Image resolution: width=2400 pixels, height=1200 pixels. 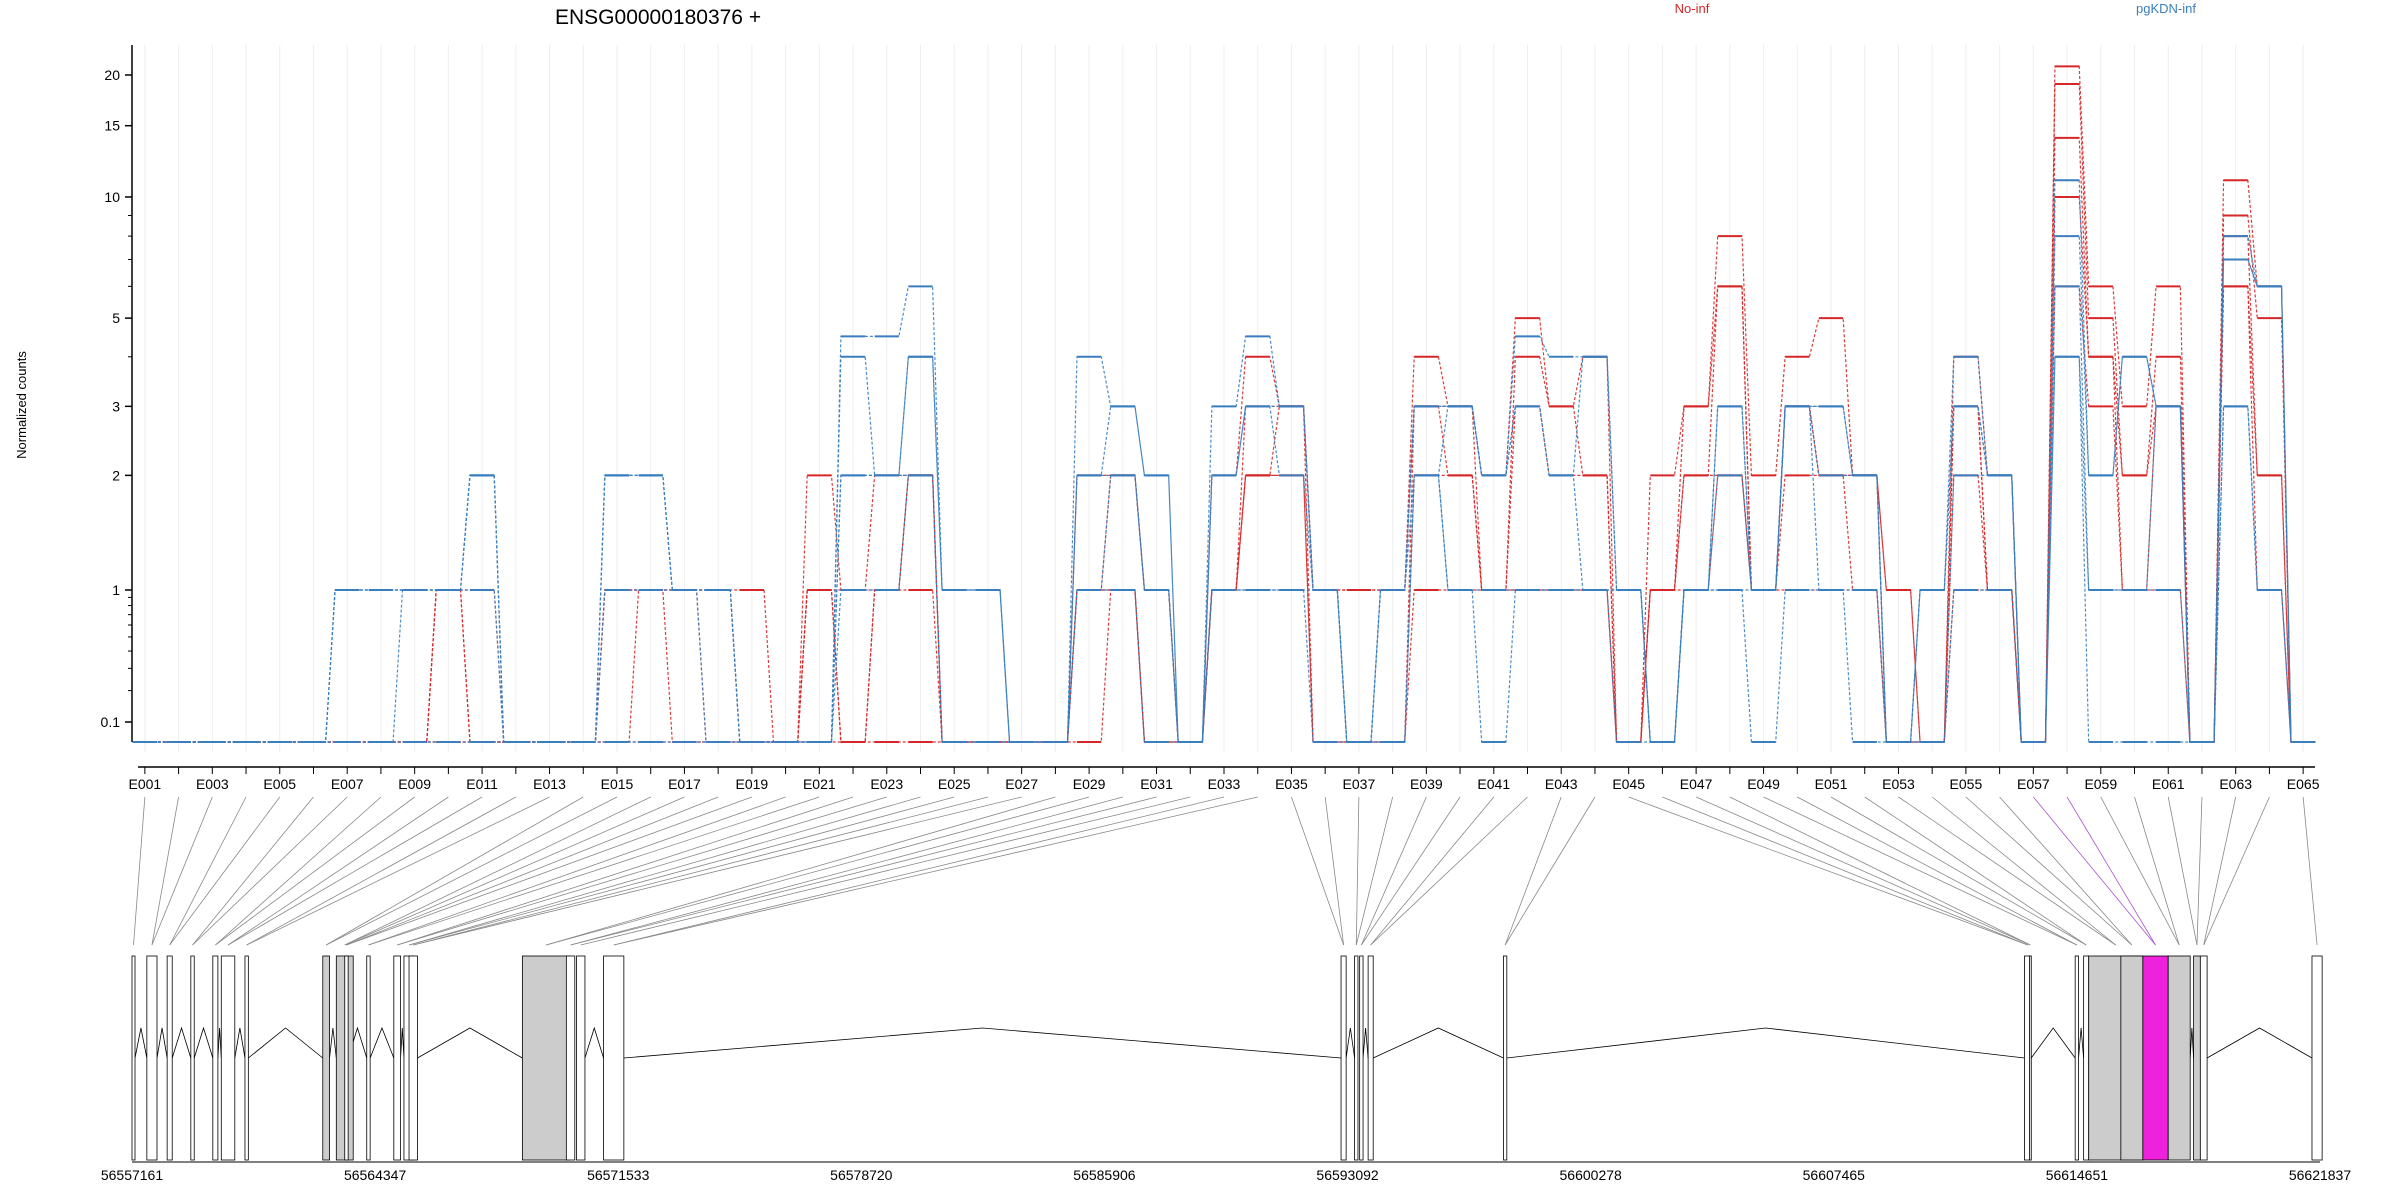 What do you see at coordinates (21, 405) in the screenshot?
I see `y-axis-label: Normalized counts` at bounding box center [21, 405].